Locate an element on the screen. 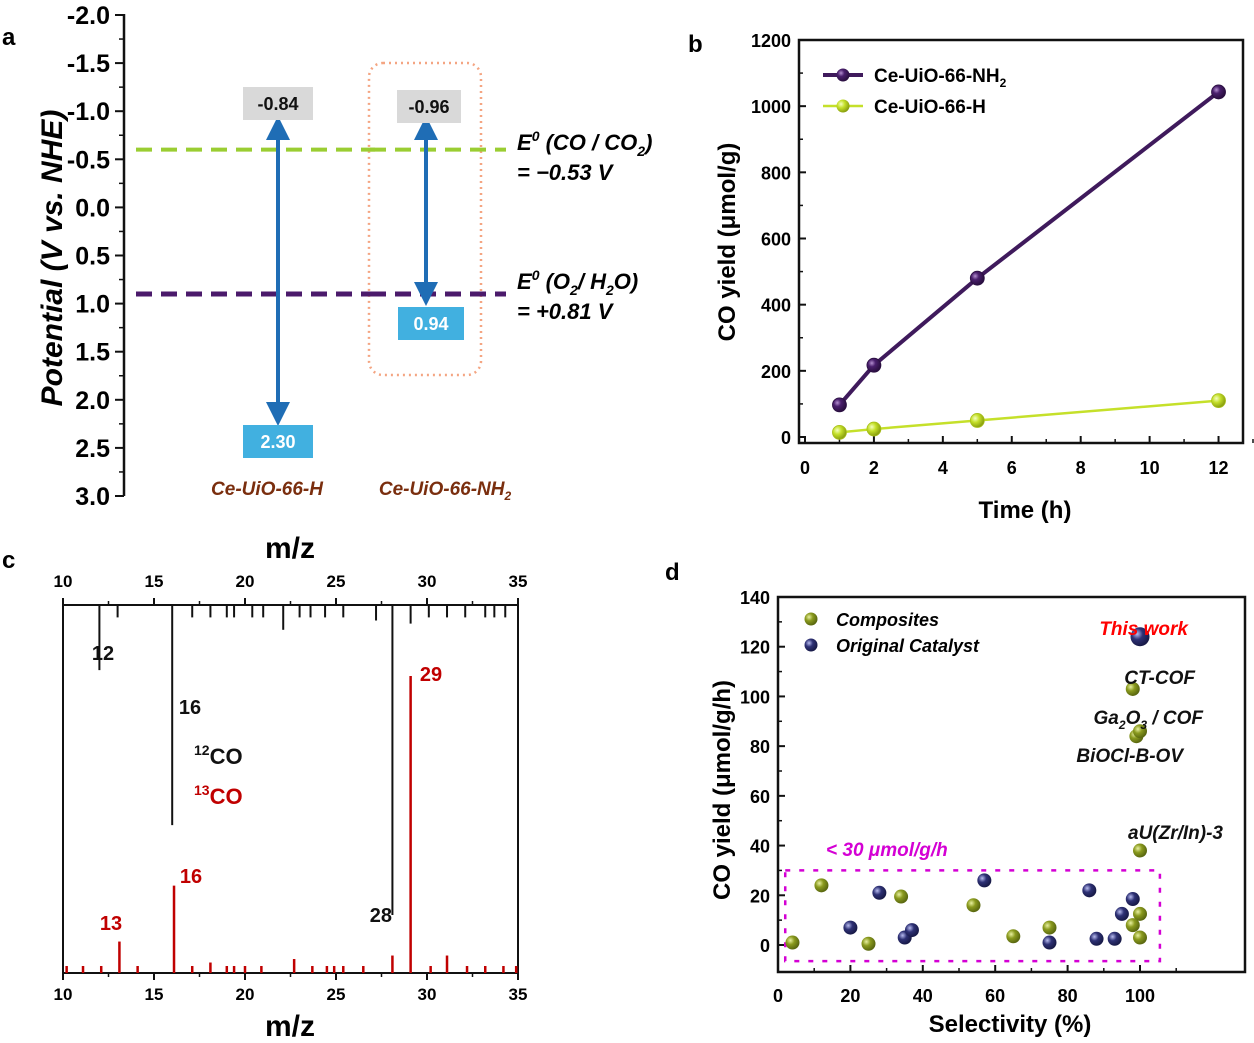 Image resolution: width=1254 pixels, height=1043 pixels. x-tick-label: 2 is located at coordinates (874, 468).